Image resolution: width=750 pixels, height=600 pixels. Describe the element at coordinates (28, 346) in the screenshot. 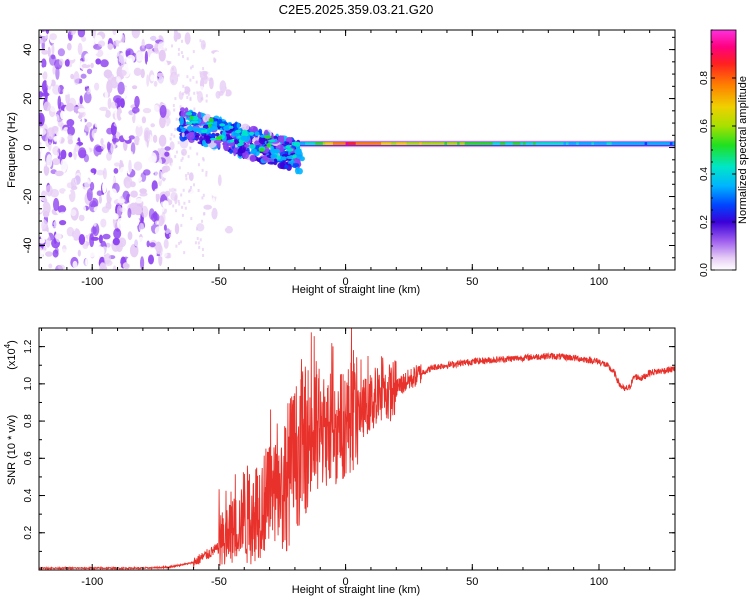

I see `y-tick-label: 1.2` at that location.